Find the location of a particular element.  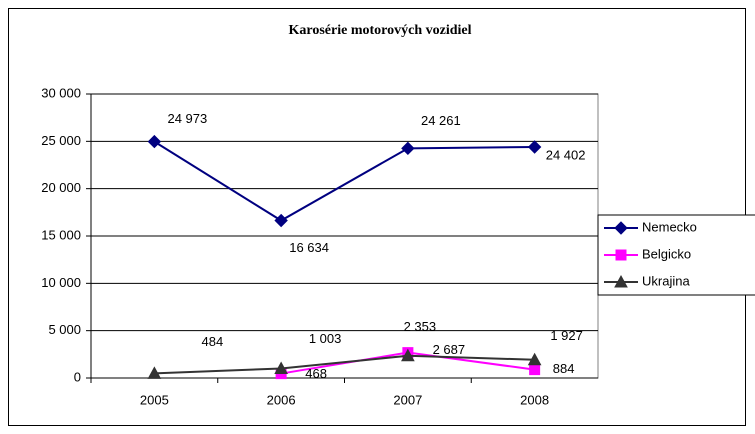

data-label: 484 is located at coordinates (213, 341).